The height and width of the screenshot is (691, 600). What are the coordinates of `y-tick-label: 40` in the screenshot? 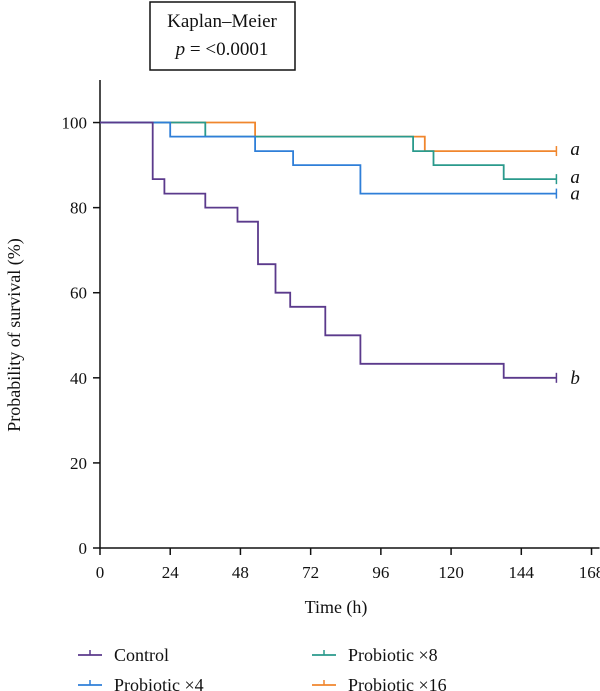 It's located at (78, 378).